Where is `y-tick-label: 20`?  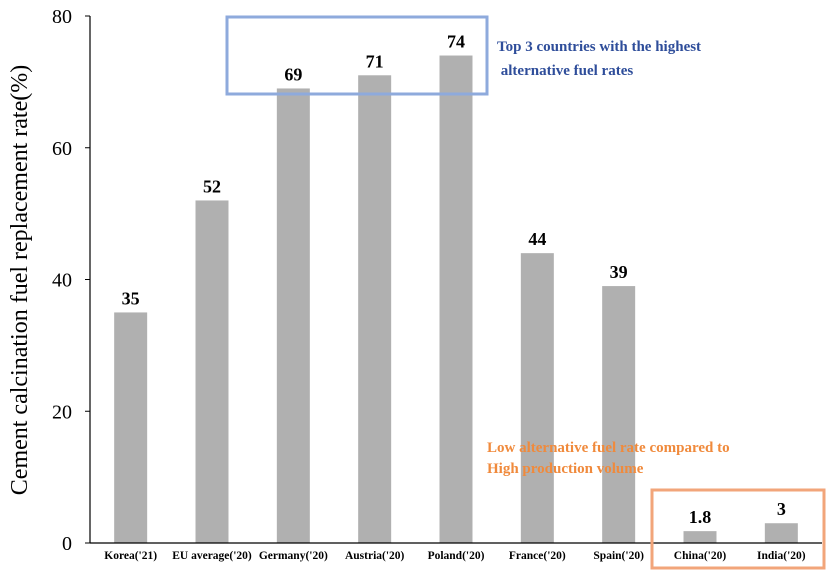 y-tick-label: 20 is located at coordinates (62, 412).